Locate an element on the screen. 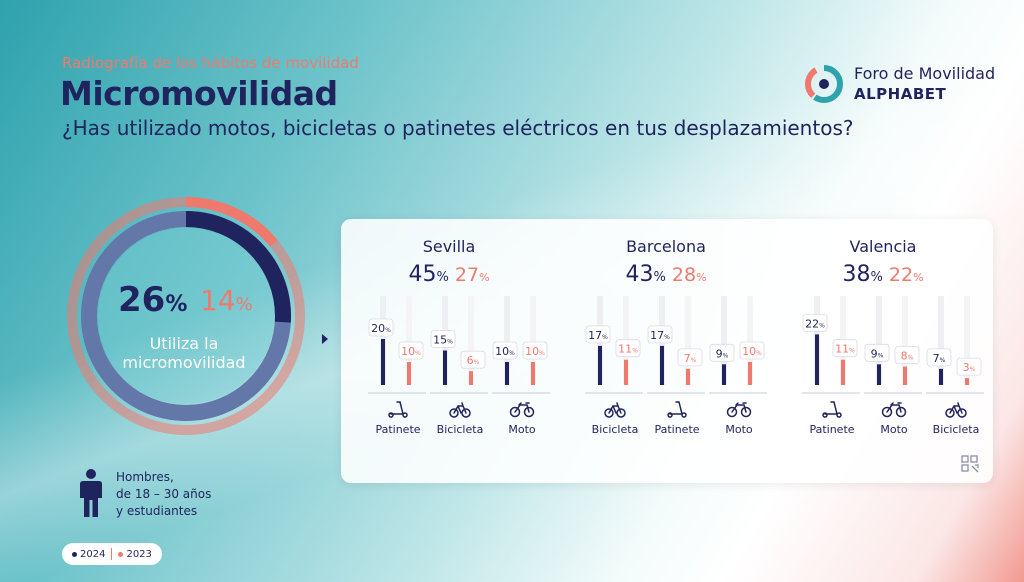 The height and width of the screenshot is (582, 1024). donut-center is located at coordinates (186, 316).